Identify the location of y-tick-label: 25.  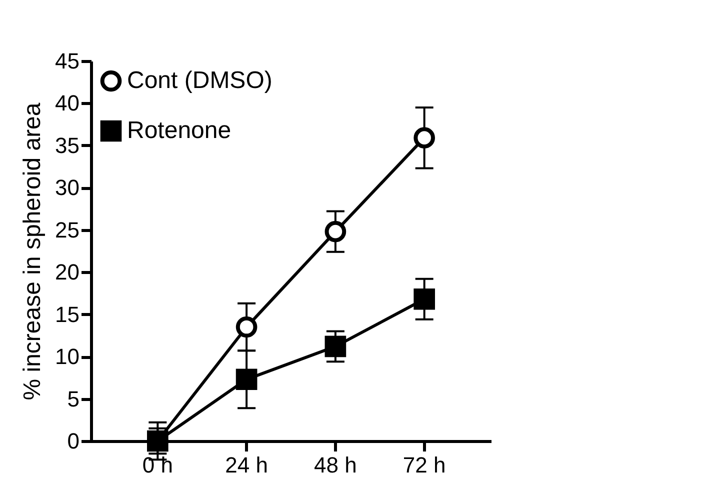
(67, 229).